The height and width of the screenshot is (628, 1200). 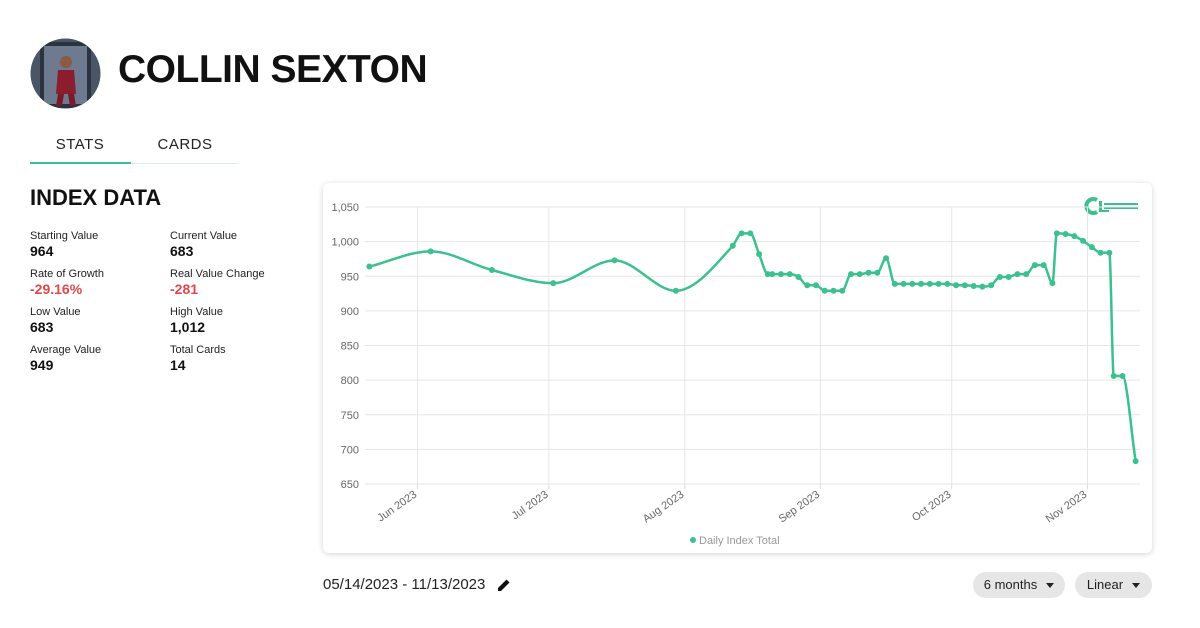 I want to click on stat-label: Average Value, so click(x=66, y=350).